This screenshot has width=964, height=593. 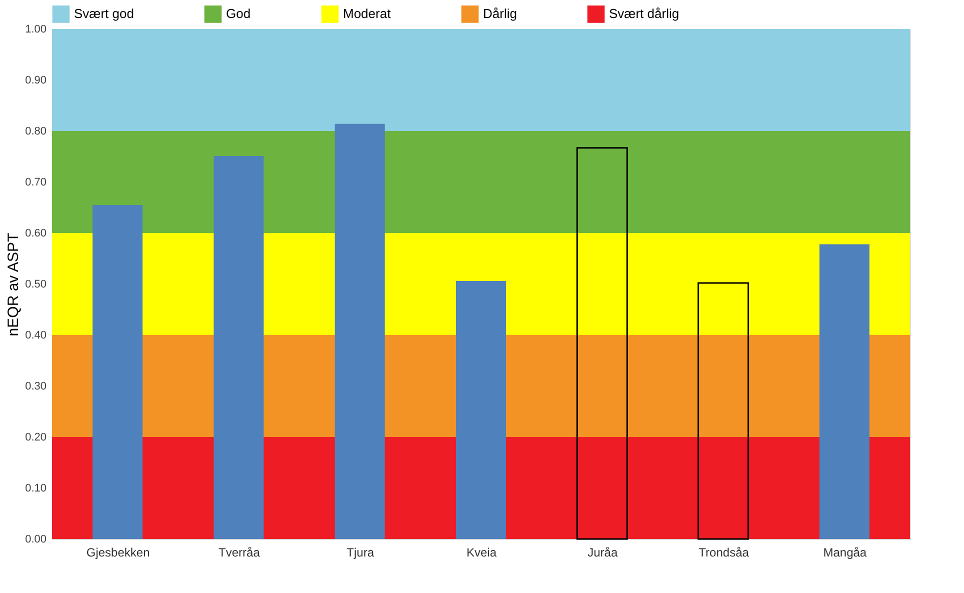 What do you see at coordinates (35, 234) in the screenshot?
I see `y-tick-label: 0.60` at bounding box center [35, 234].